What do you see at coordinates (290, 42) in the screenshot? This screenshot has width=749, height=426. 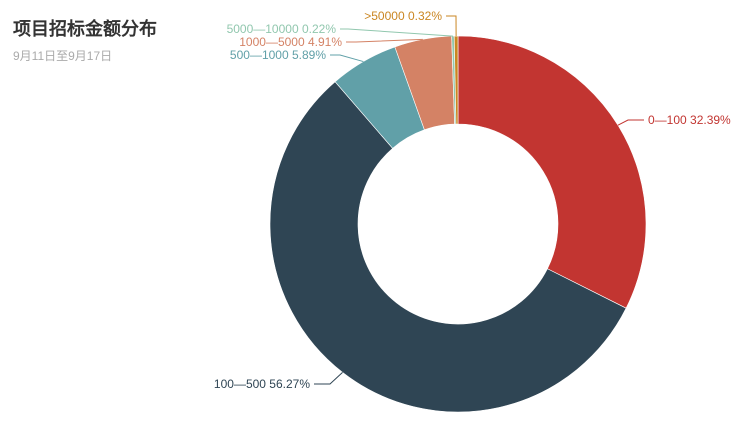 I see `slice-label: 1000—5000 4.91%` at bounding box center [290, 42].